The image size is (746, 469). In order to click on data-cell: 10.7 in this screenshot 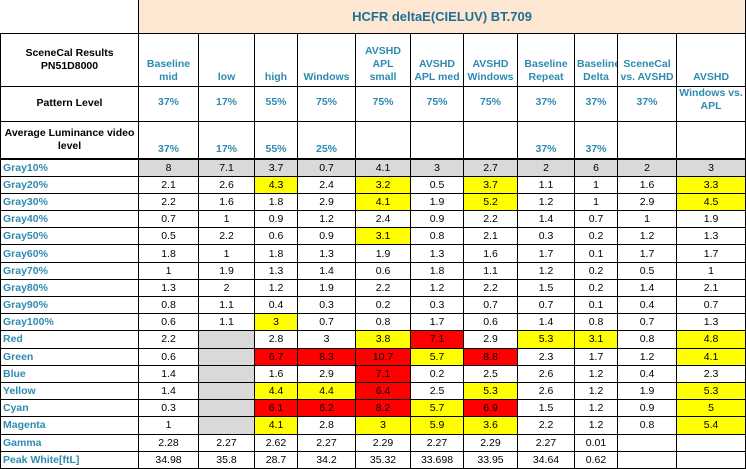, I will do `click(383, 356)`.